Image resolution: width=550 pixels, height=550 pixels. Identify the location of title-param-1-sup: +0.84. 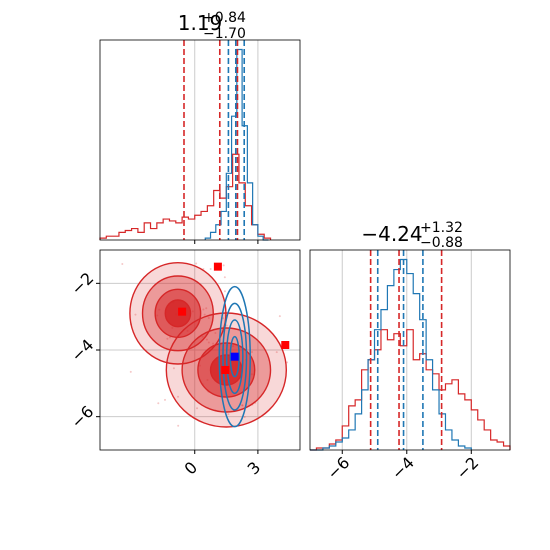
(224, 18).